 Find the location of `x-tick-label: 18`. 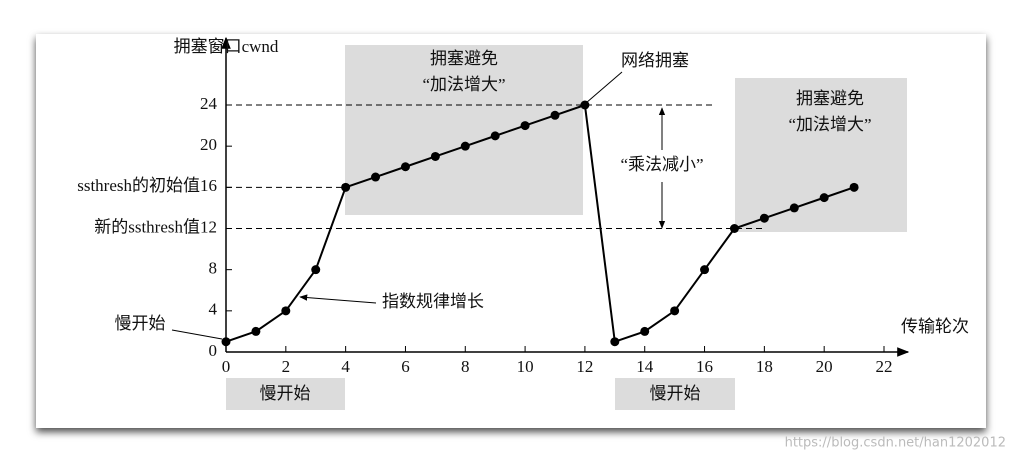

x-tick-label: 18 is located at coordinates (764, 366).